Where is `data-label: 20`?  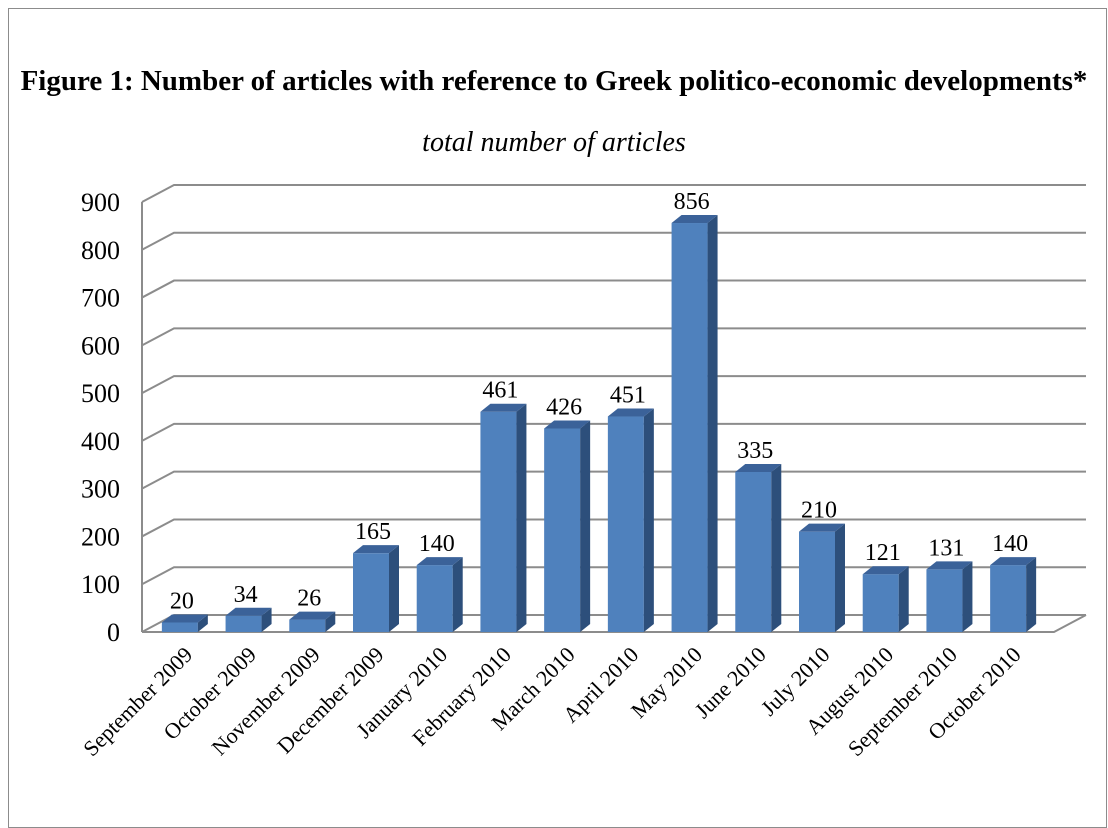 data-label: 20 is located at coordinates (182, 601).